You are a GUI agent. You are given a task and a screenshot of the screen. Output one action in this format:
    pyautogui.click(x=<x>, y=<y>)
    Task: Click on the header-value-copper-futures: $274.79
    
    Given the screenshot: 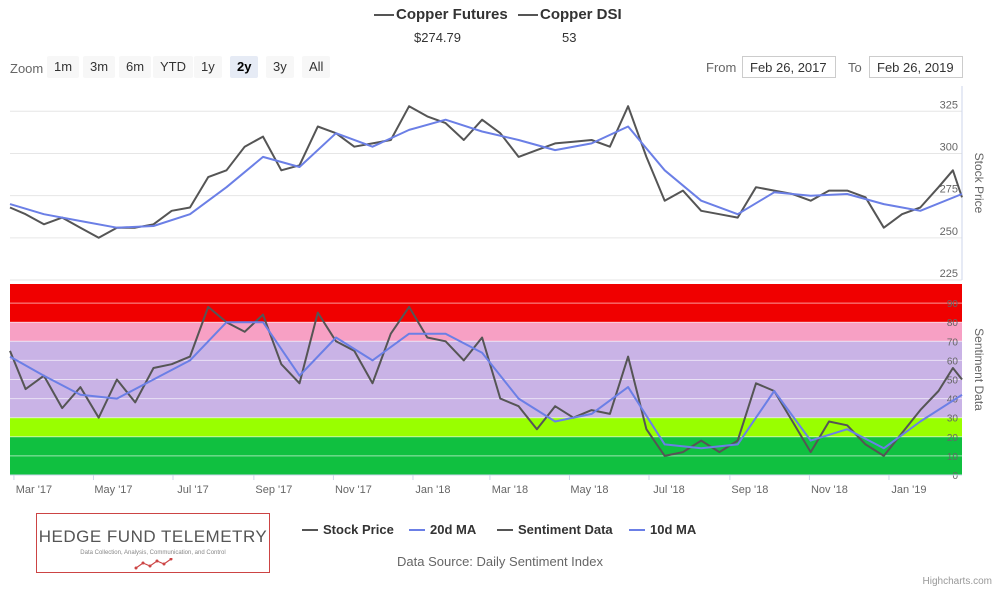 What is the action you would take?
    pyautogui.click(x=437, y=37)
    